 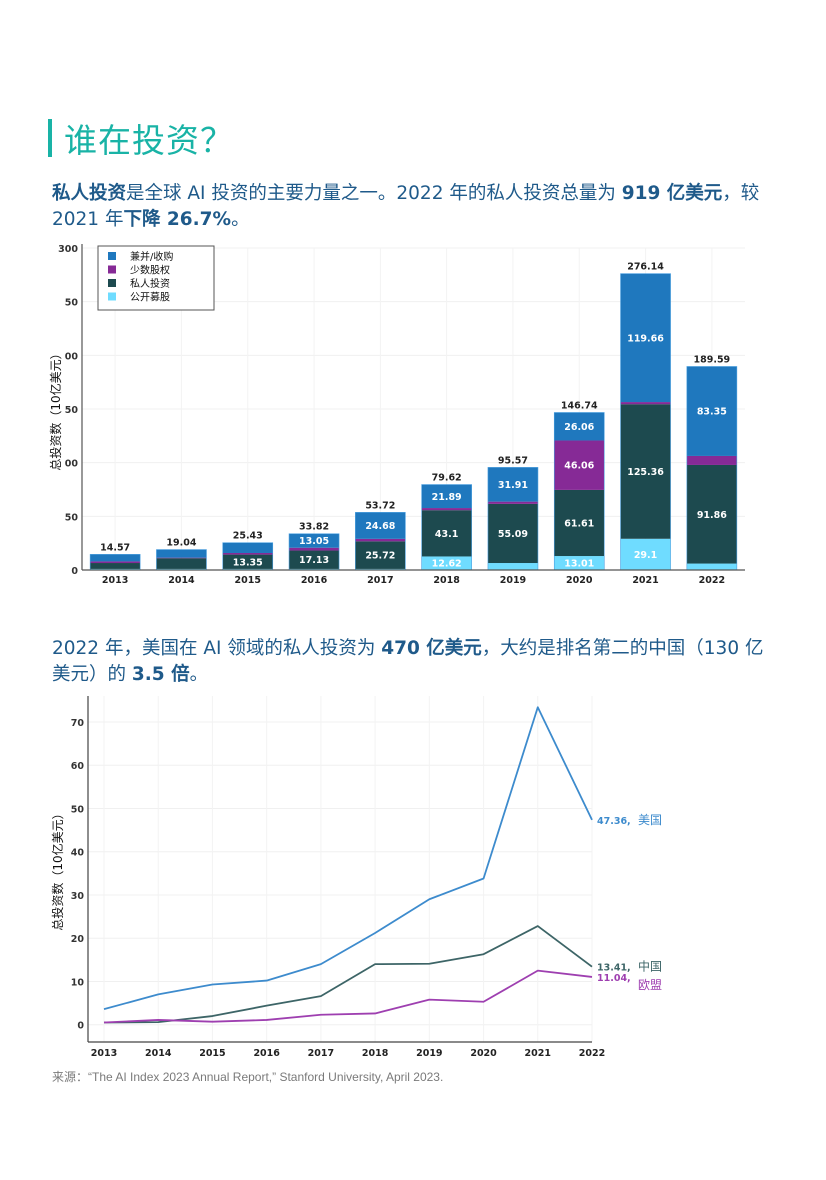 What do you see at coordinates (266, 1053) in the screenshot?
I see `x-tick-label: 2016` at bounding box center [266, 1053].